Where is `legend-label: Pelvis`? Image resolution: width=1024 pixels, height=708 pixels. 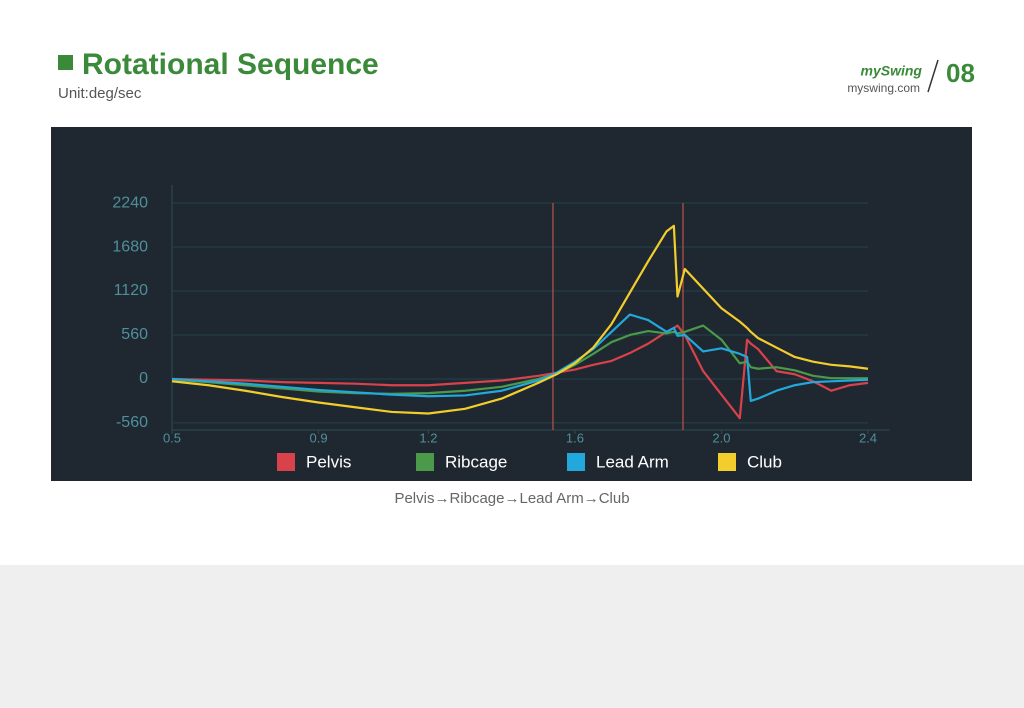 legend-label: Pelvis is located at coordinates (328, 461).